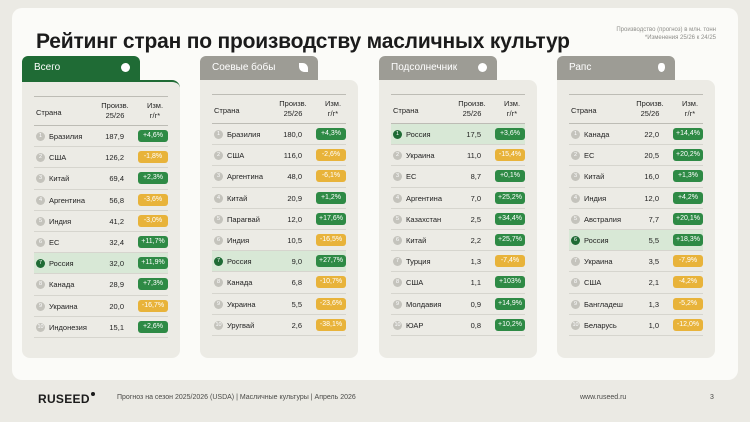 This screenshot has width=750, height=422. What do you see at coordinates (438, 68) in the screenshot?
I see `tab-2: Подсолнечник` at bounding box center [438, 68].